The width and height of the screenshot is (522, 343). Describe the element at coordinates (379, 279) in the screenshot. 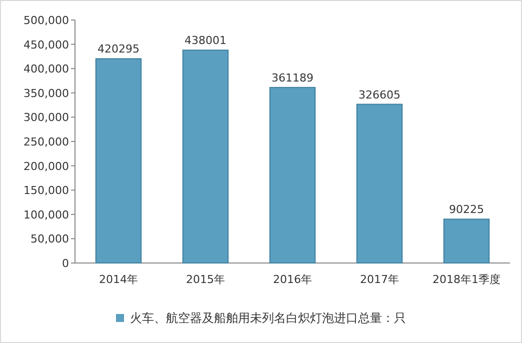

I see `x-tick-label: 2017年` at that location.